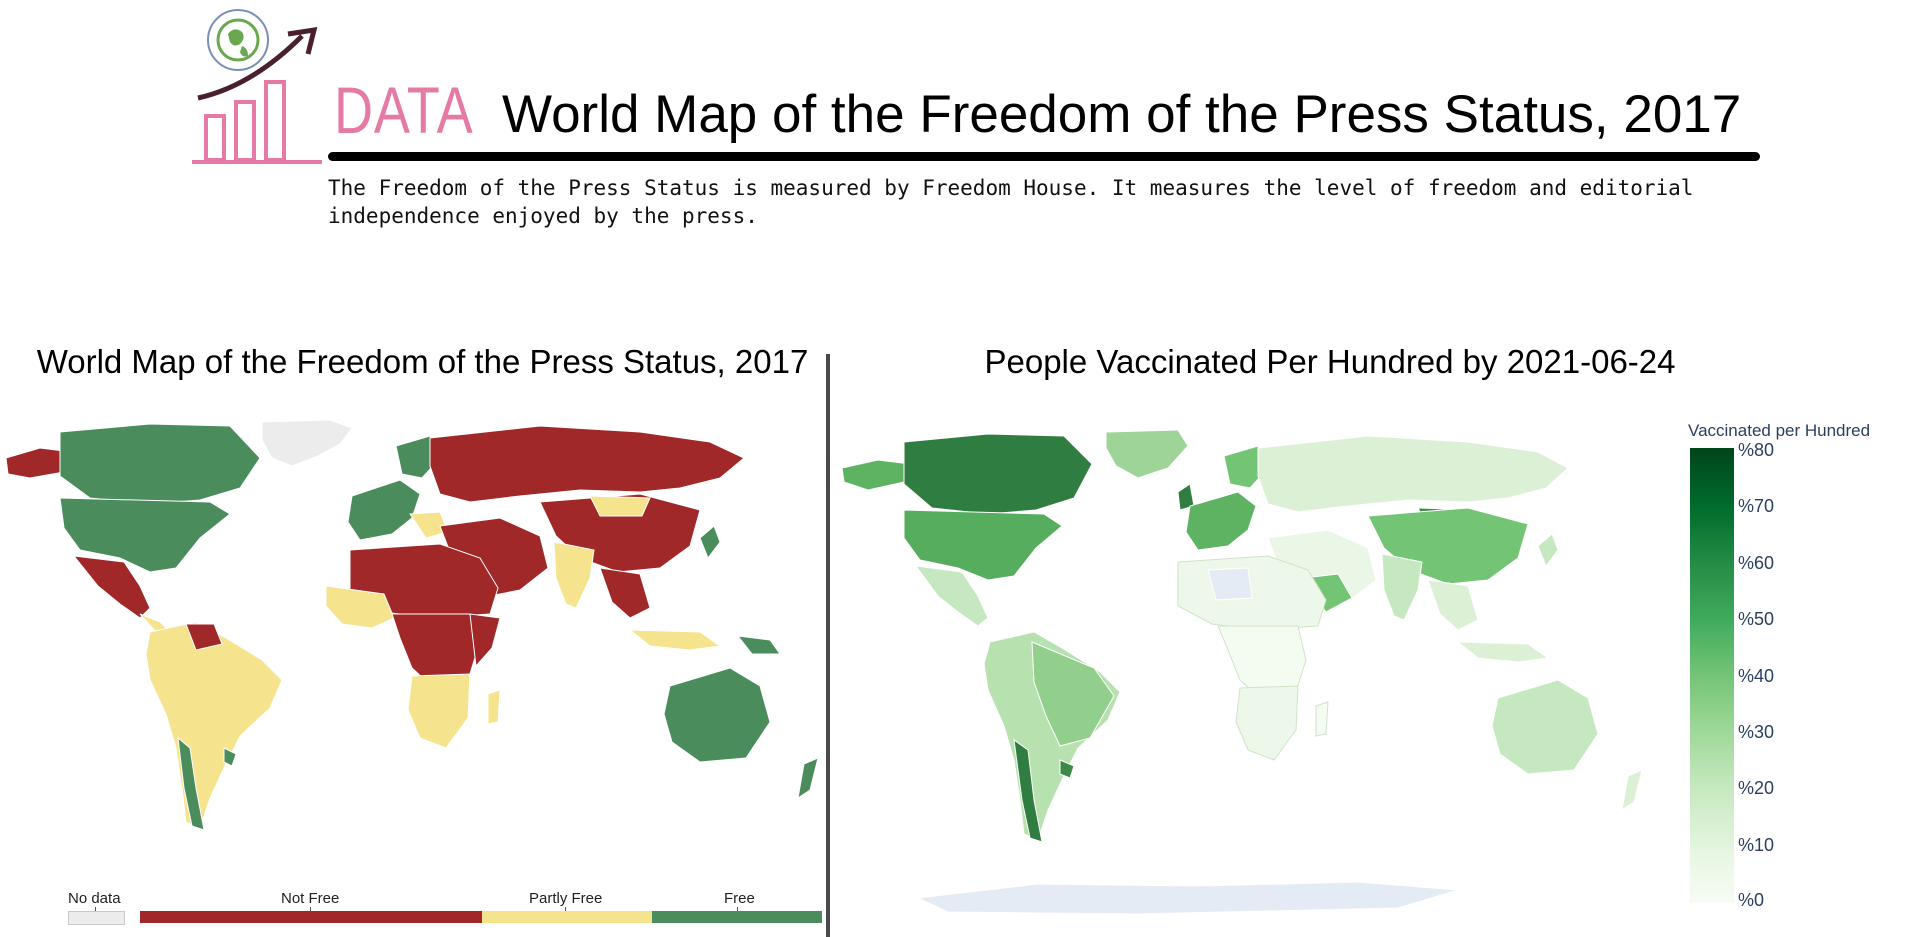 This screenshot has width=1908, height=937. Describe the element at coordinates (1756, 845) in the screenshot. I see `colorbar-tick-label: %10` at that location.